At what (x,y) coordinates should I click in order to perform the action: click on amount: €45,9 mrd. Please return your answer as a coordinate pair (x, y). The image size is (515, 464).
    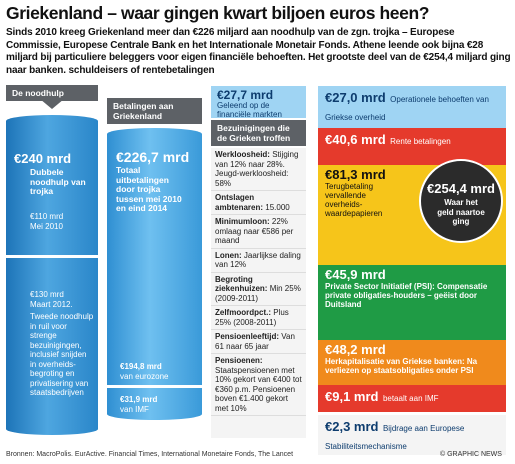
    Looking at the image, I should click on (355, 274).